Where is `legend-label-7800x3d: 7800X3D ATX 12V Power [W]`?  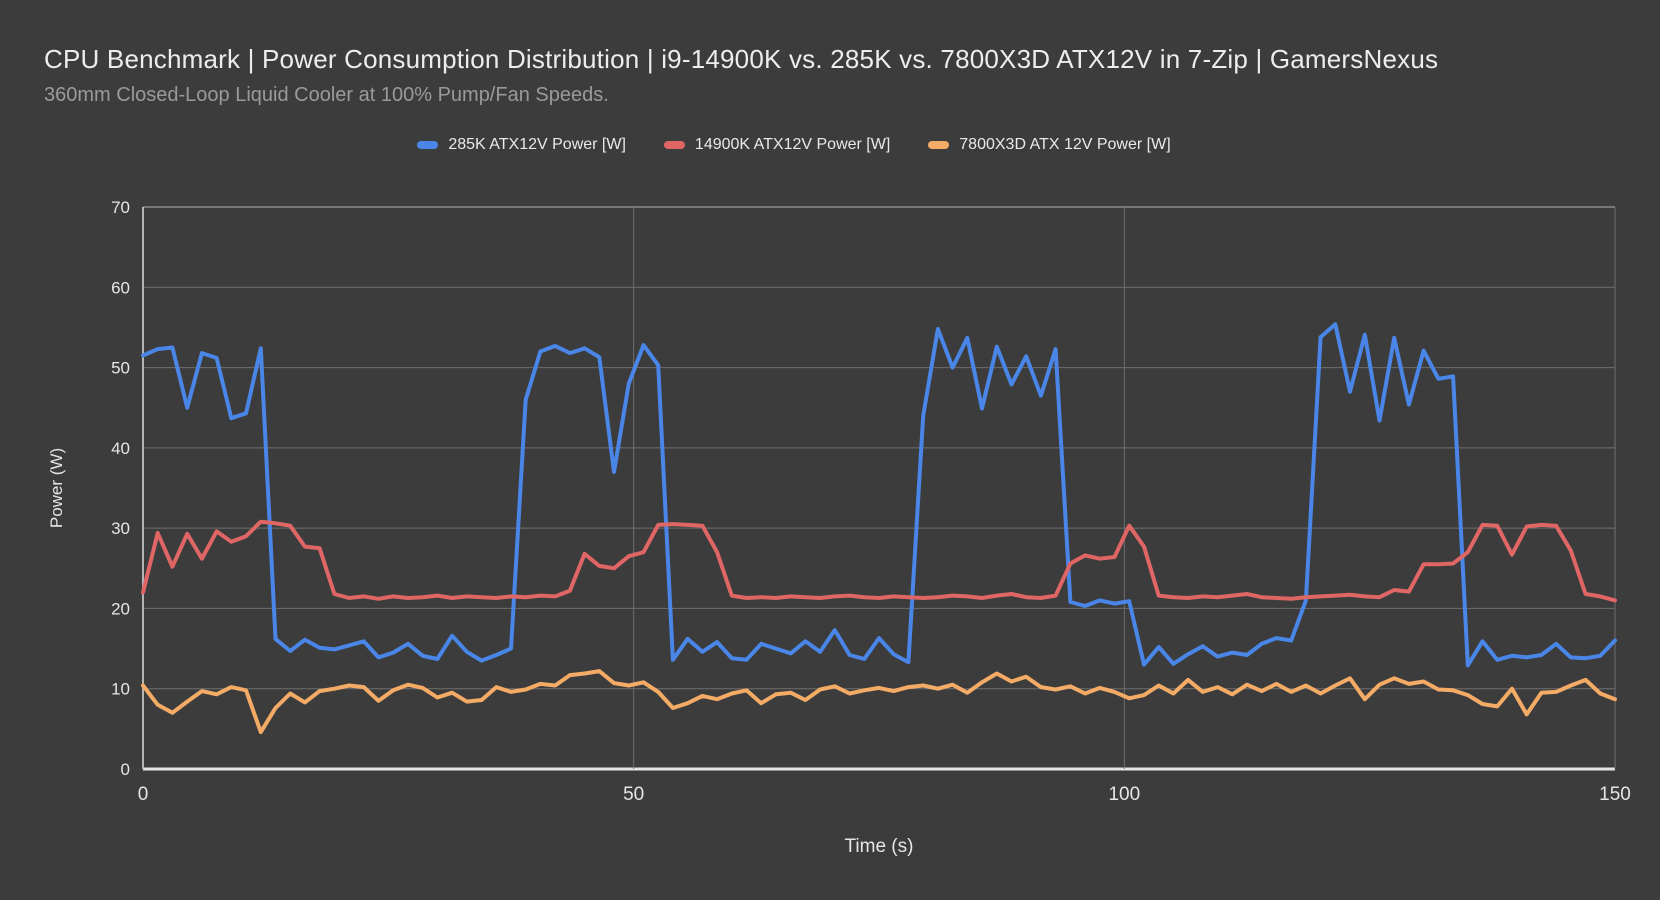
legend-label-7800x3d: 7800X3D ATX 12V Power [W] is located at coordinates (1065, 144).